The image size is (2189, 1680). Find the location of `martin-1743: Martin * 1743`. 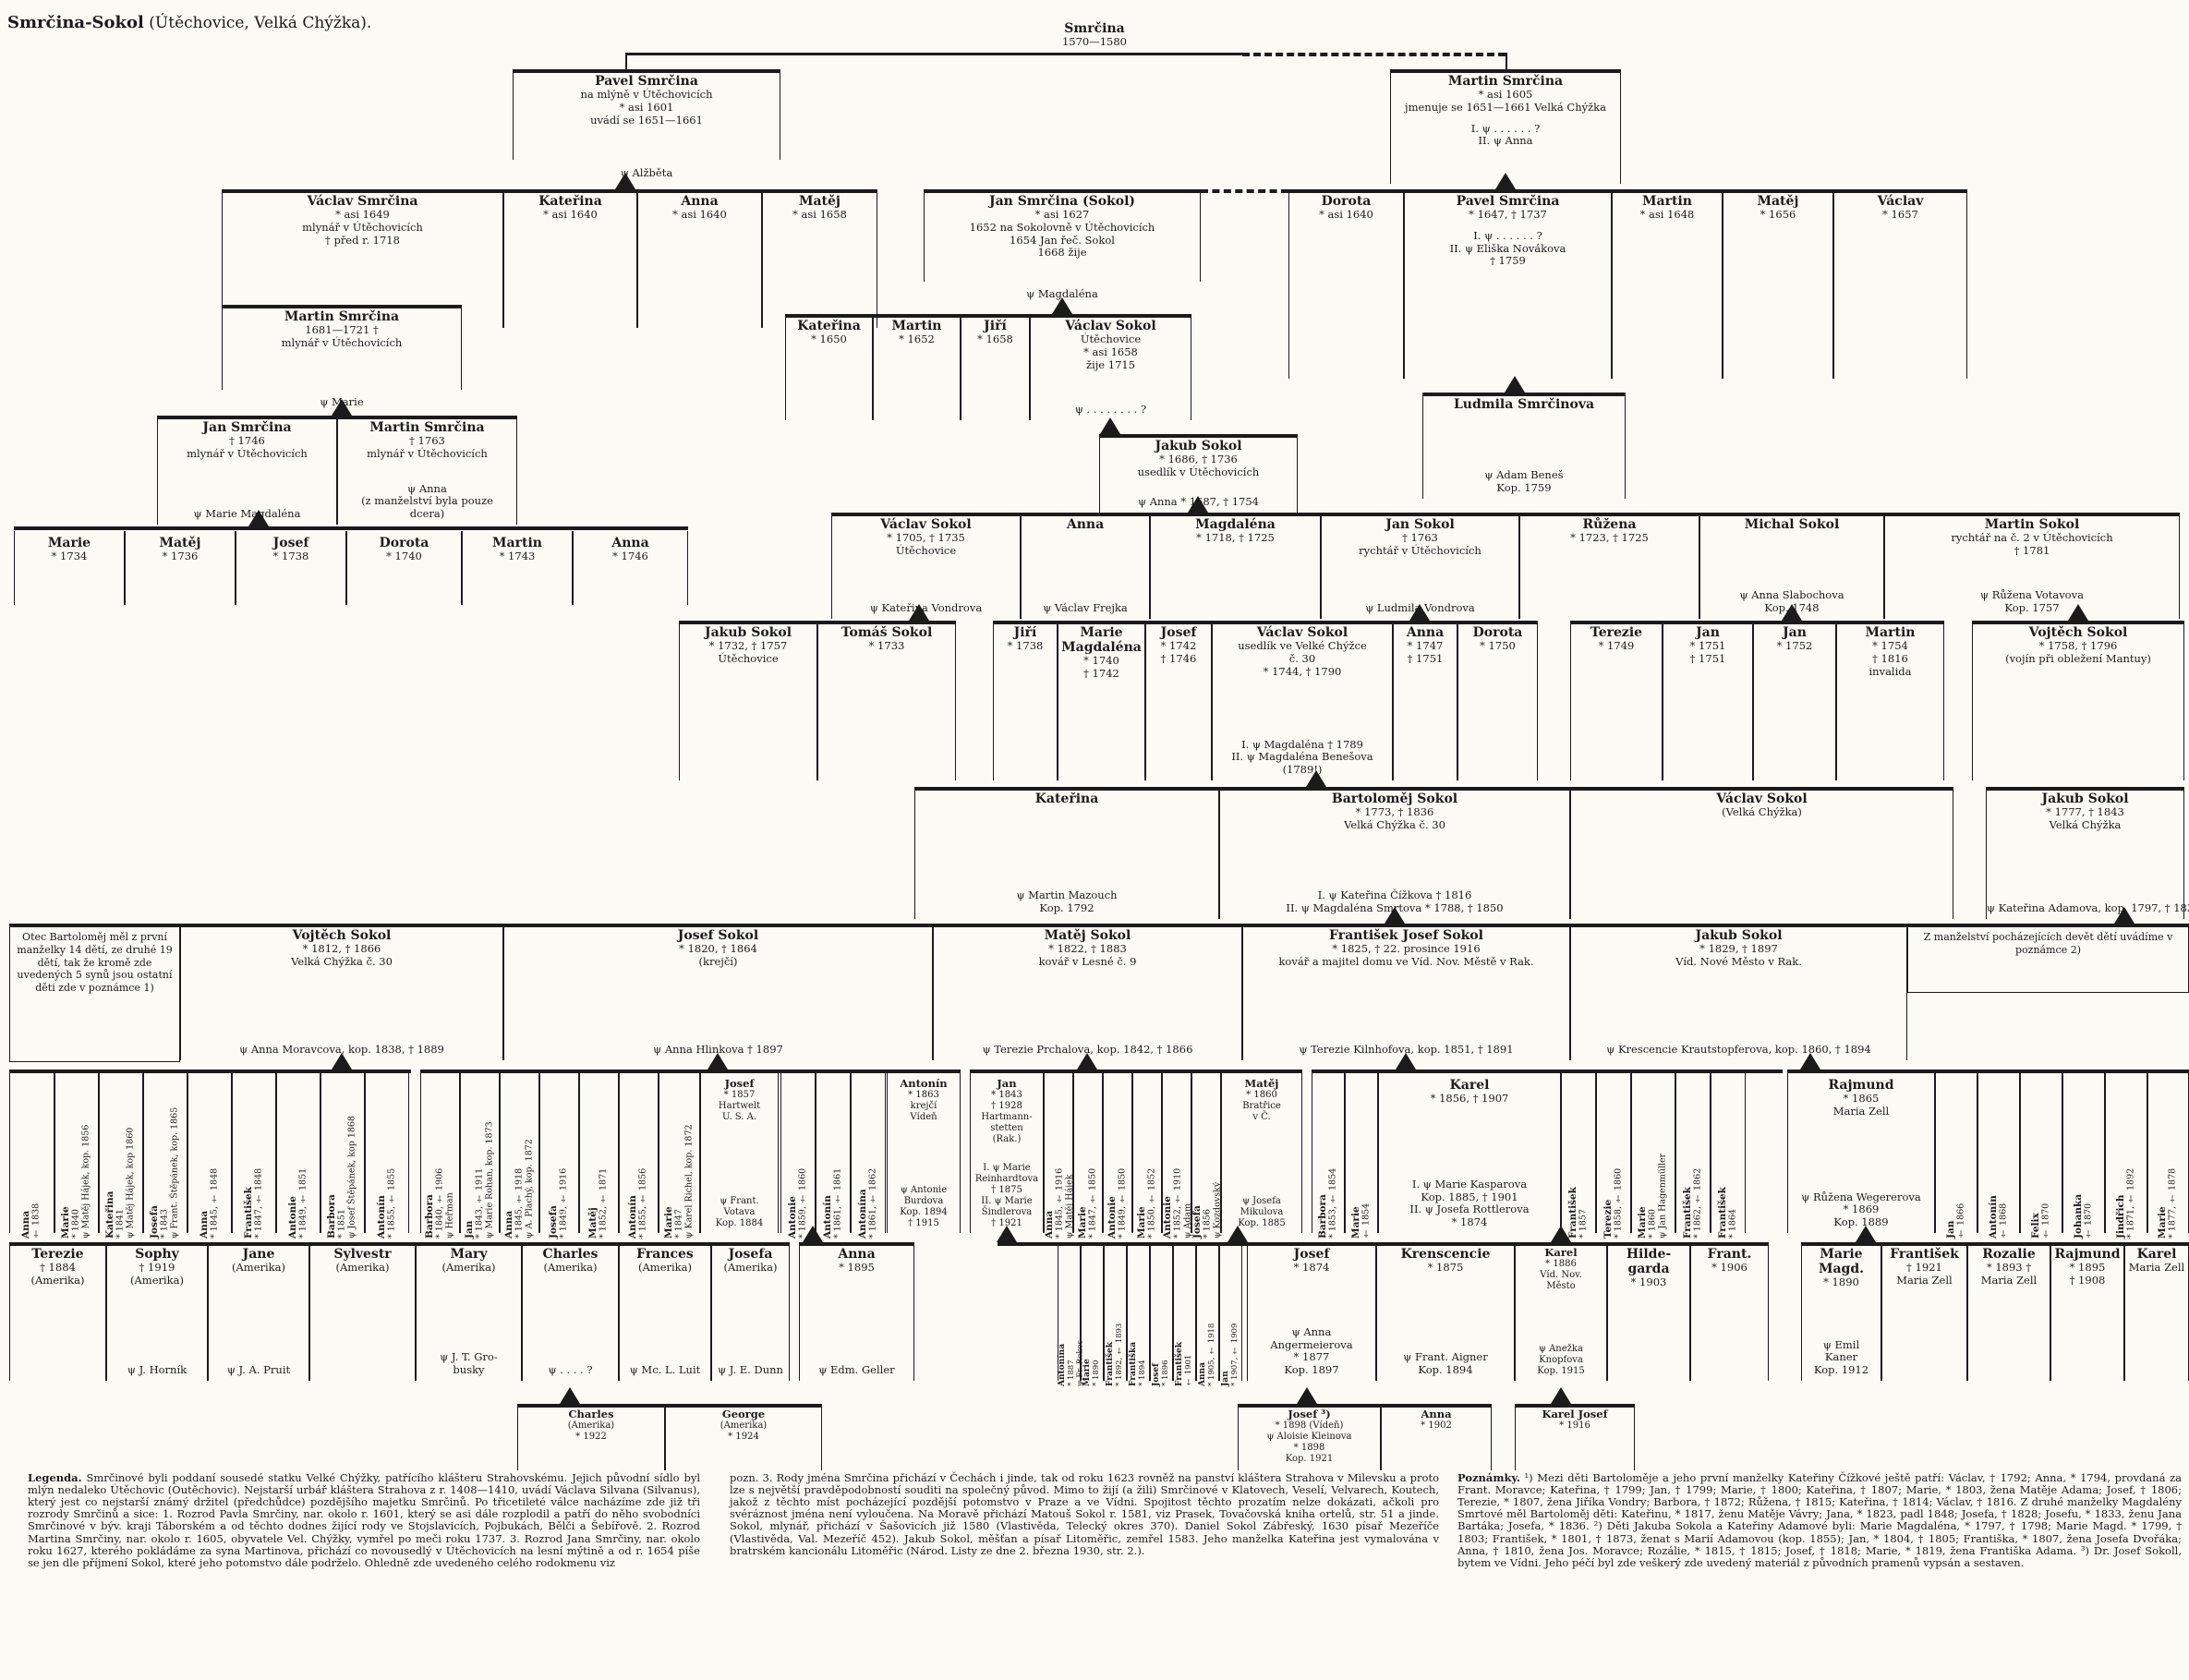

martin-1743: Martin * 1743 is located at coordinates (517, 568).